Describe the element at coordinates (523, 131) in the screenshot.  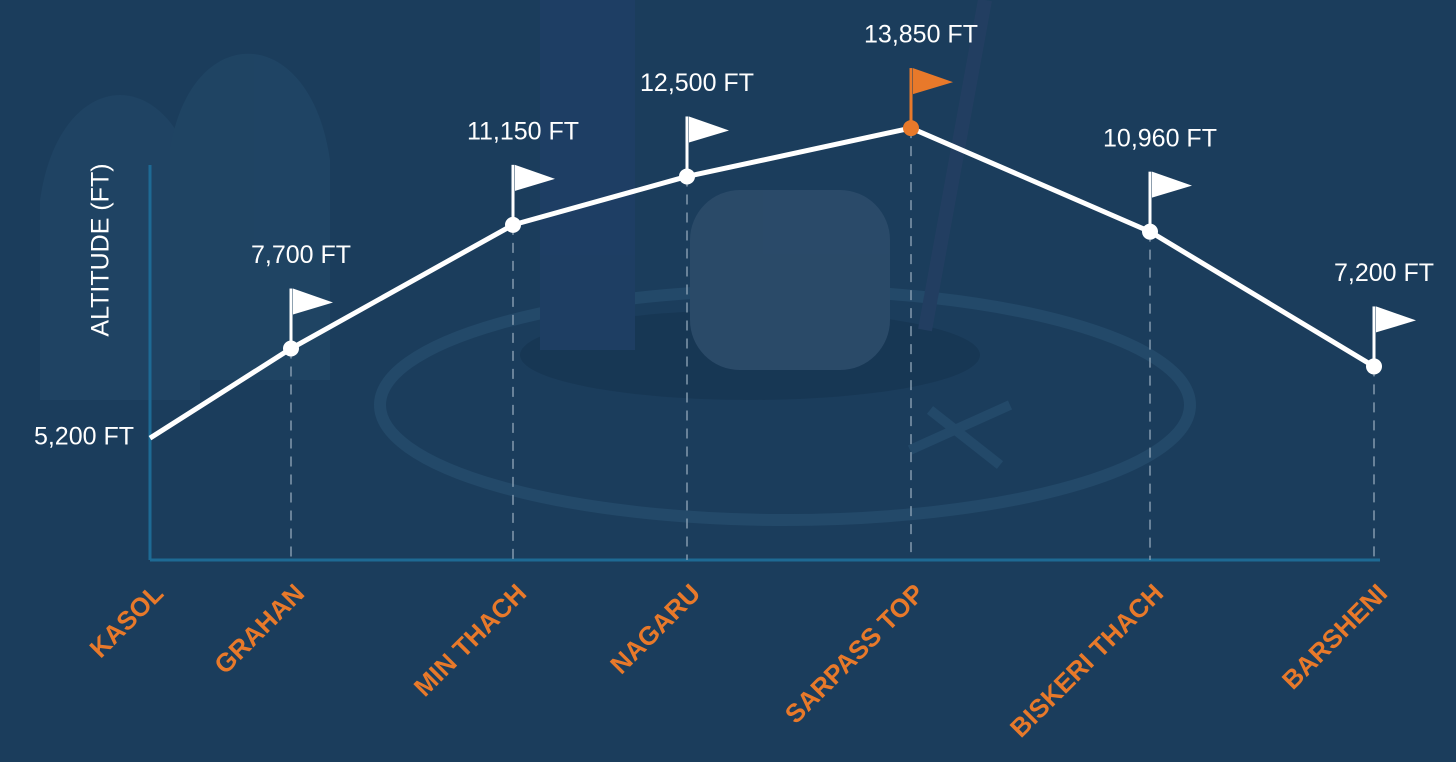
I see `value-label: 11,150 FT` at that location.